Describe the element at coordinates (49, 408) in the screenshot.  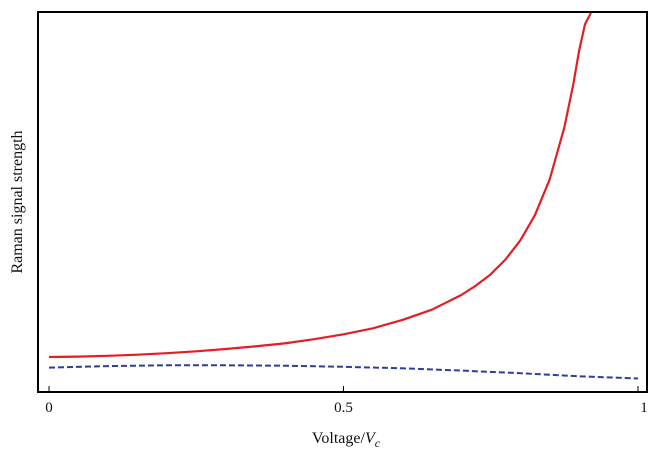
I see `x-tick-label: 0` at that location.